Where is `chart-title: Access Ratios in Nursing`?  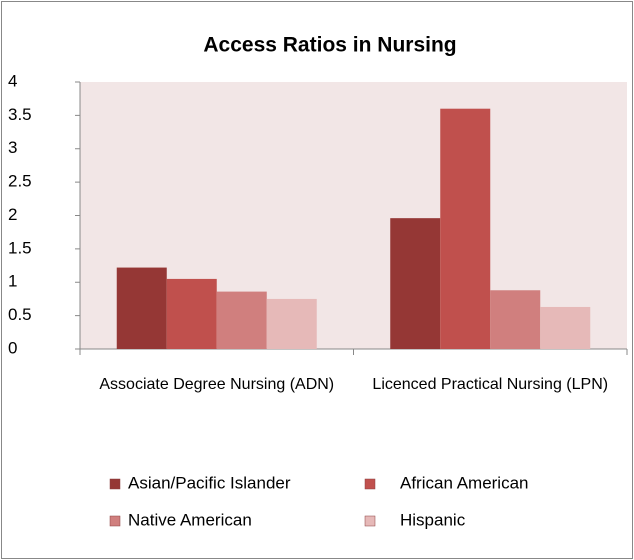
chart-title: Access Ratios in Nursing is located at coordinates (329, 45).